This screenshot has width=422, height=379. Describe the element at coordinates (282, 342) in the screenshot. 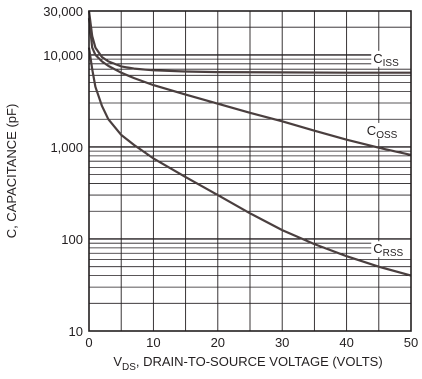

I see `x-tick-label: 30` at that location.